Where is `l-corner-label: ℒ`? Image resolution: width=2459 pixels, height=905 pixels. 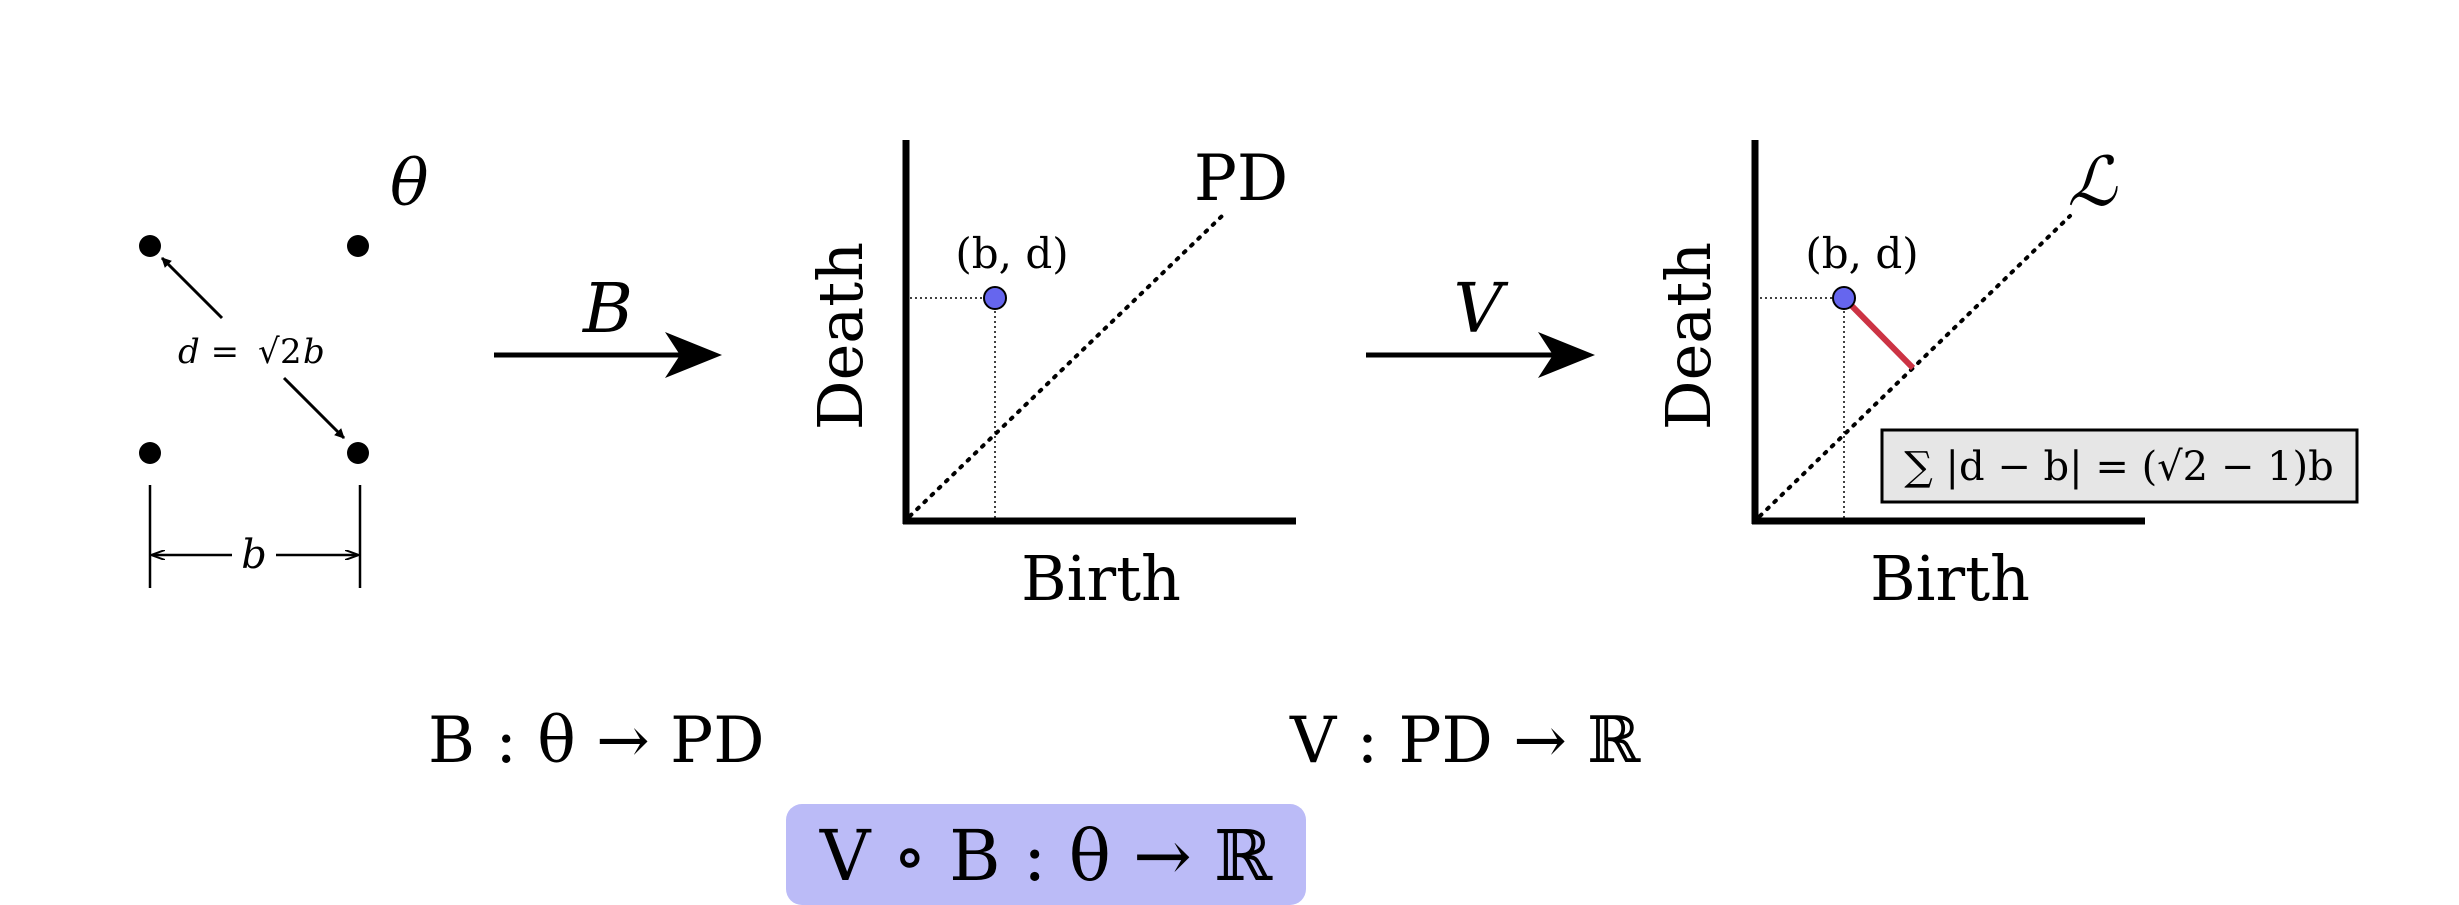 l-corner-label: ℒ is located at coordinates (2093, 182).